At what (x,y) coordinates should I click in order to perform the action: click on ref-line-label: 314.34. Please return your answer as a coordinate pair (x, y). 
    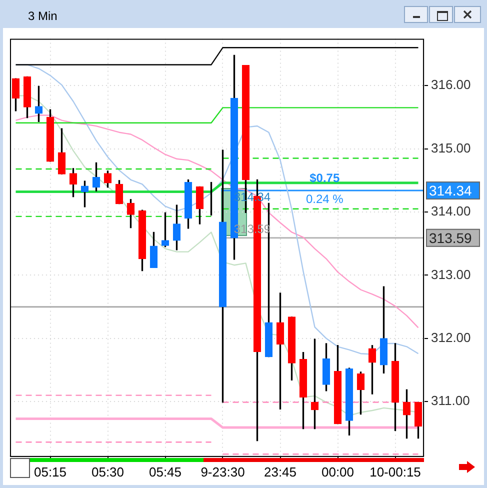
    Looking at the image, I should click on (450, 190).